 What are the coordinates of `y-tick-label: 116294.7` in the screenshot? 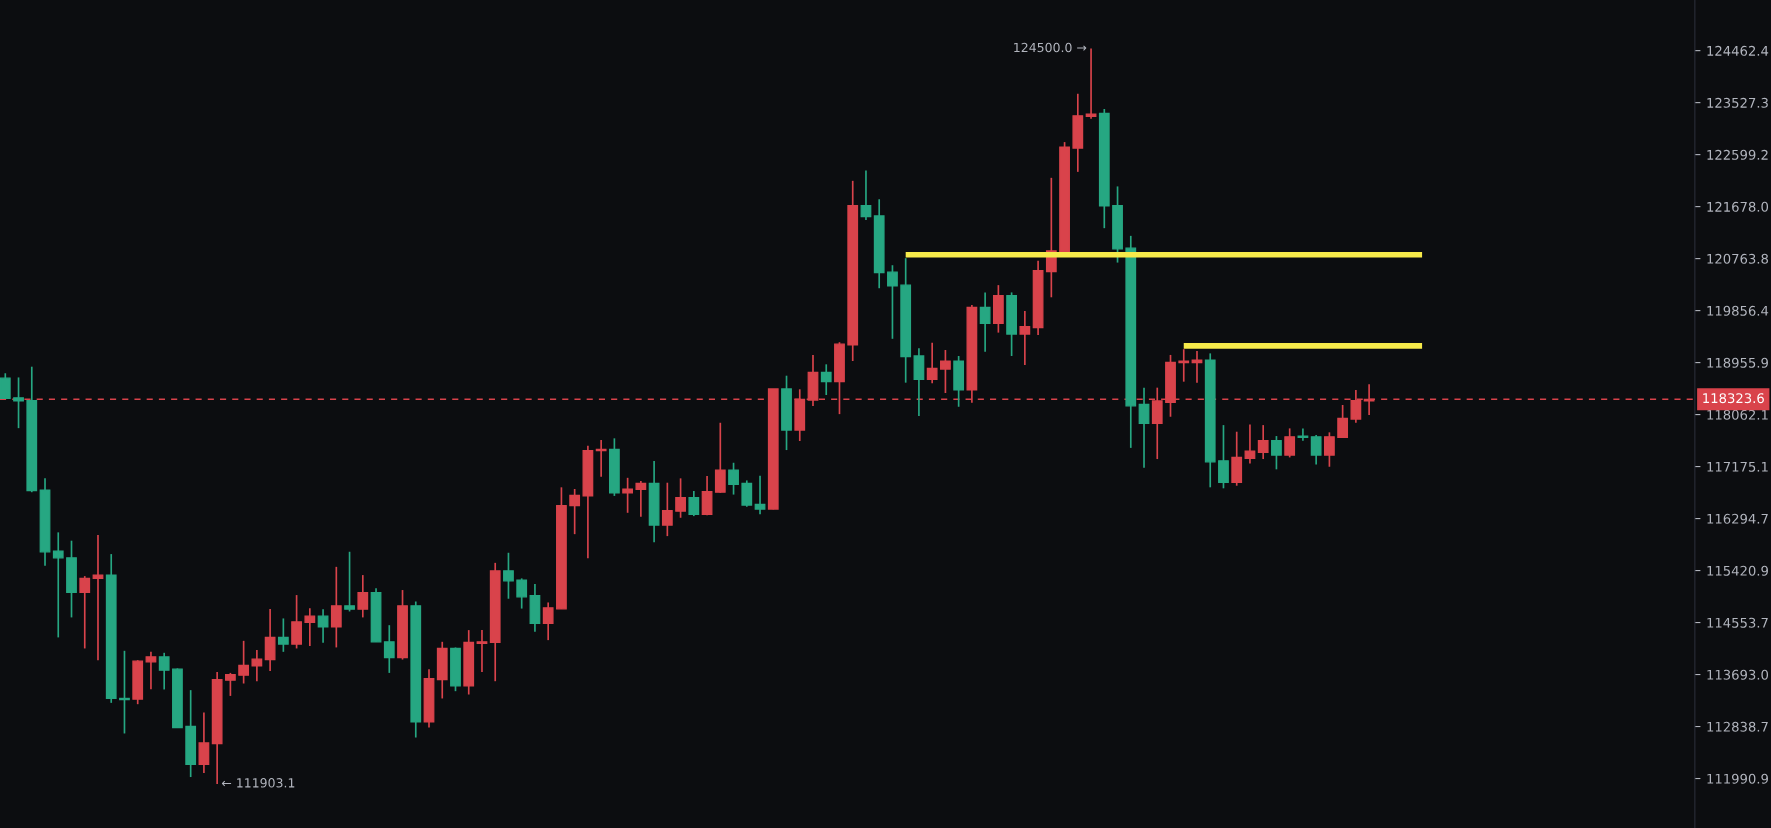 It's located at (1737, 518).